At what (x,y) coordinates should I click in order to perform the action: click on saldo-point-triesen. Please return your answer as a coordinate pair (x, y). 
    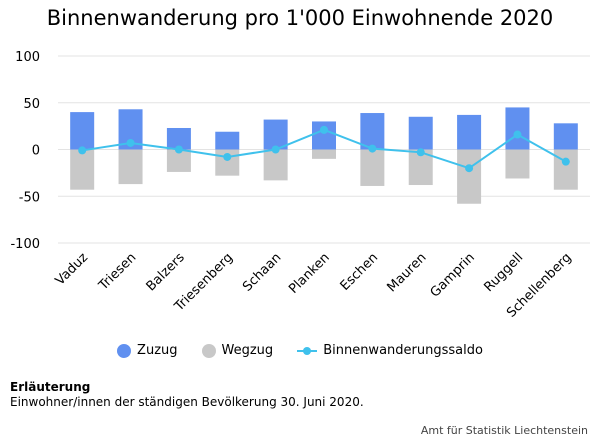
    Looking at the image, I should click on (130, 142).